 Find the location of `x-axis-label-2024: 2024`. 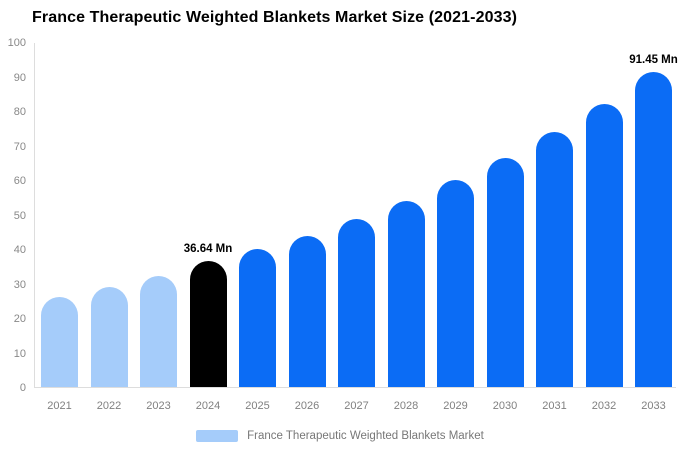

x-axis-label-2024: 2024 is located at coordinates (208, 406).